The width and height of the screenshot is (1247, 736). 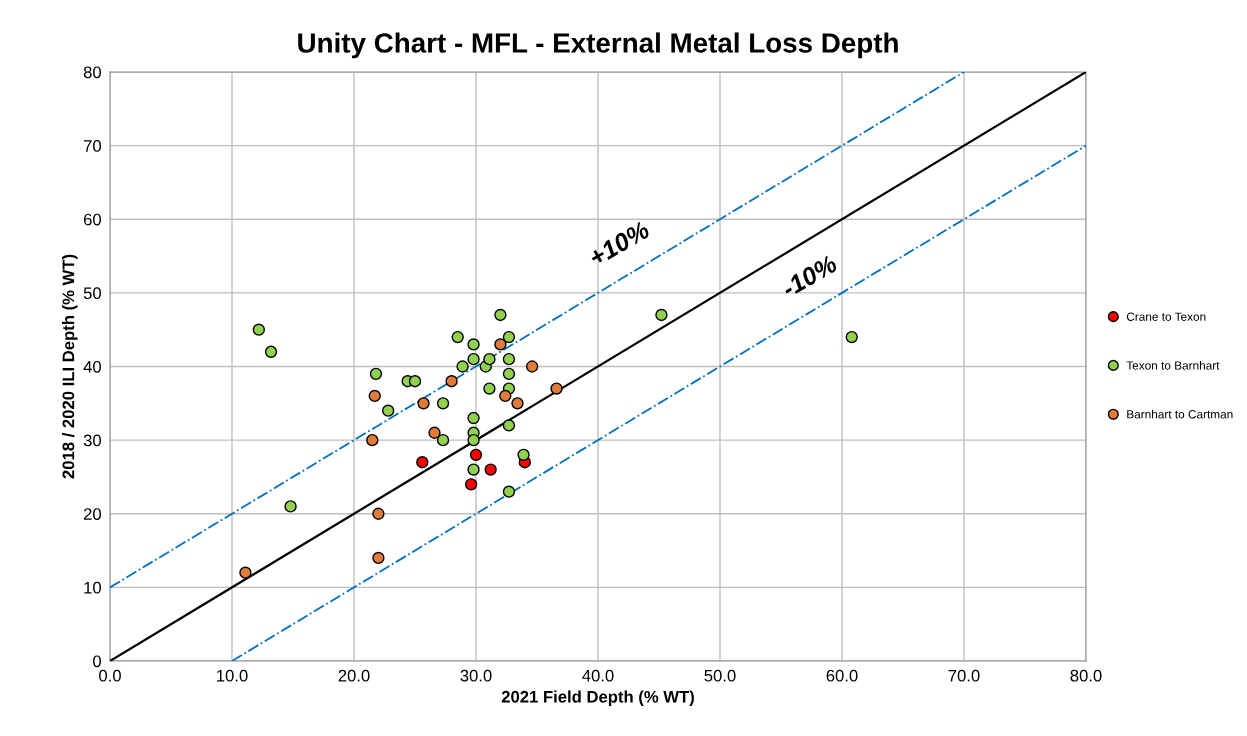 What do you see at coordinates (619, 243) in the screenshot?
I see `annotation: +10%` at bounding box center [619, 243].